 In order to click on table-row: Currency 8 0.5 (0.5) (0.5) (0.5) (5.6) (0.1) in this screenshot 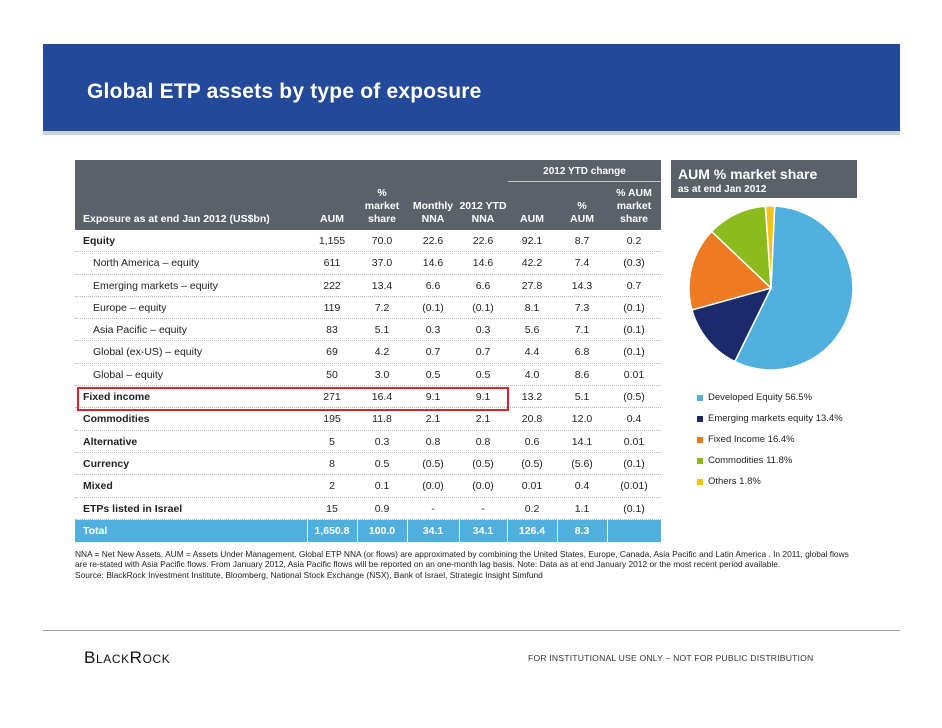, I will do `click(368, 464)`.